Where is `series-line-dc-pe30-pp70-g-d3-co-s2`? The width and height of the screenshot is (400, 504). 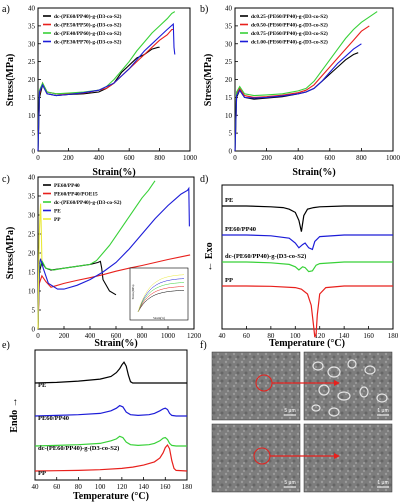
series-line-dc-pe30-pp70-g-d3-co-s2 is located at coordinates (106, 87).